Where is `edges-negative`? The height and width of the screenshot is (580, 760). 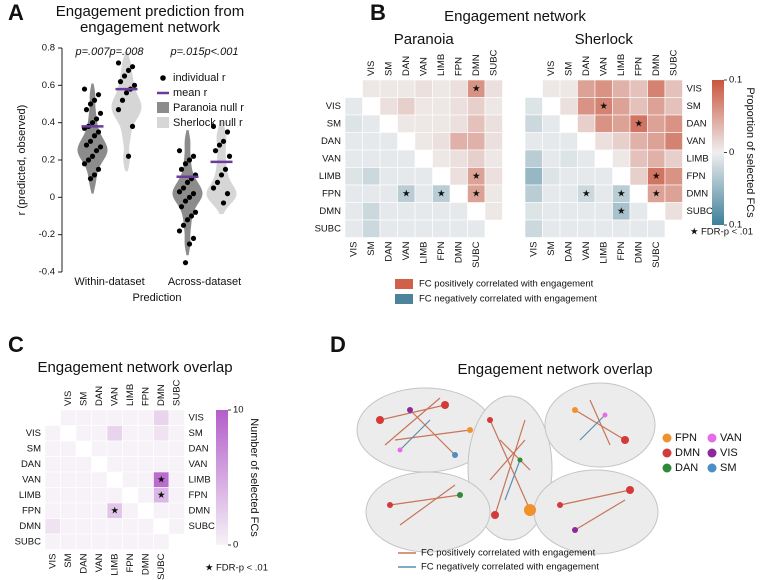
edges-negative is located at coordinates (502, 457).